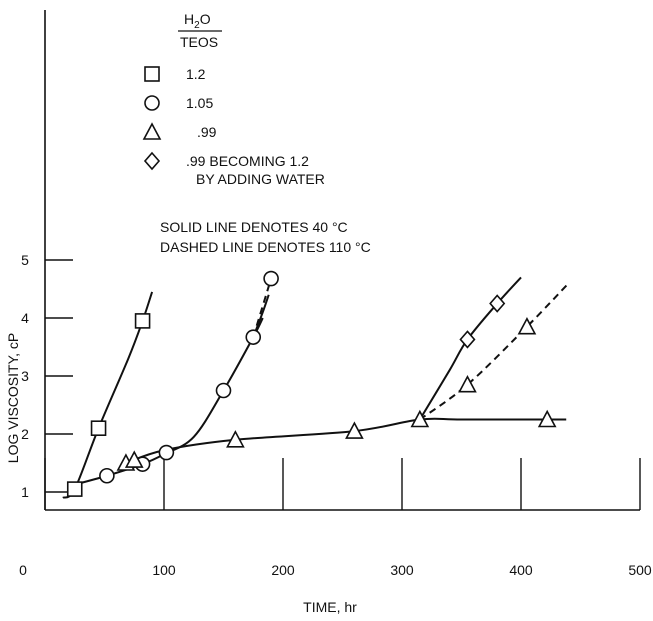 Image resolution: width=653 pixels, height=621 pixels. What do you see at coordinates (152, 74) in the screenshot?
I see `legend-square-icon` at bounding box center [152, 74].